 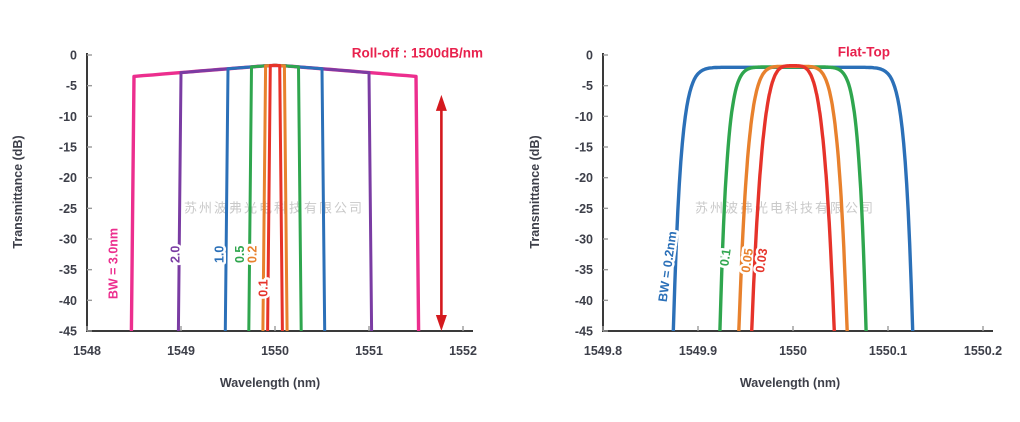 I want to click on series-curve-0.05, so click(x=793, y=198).